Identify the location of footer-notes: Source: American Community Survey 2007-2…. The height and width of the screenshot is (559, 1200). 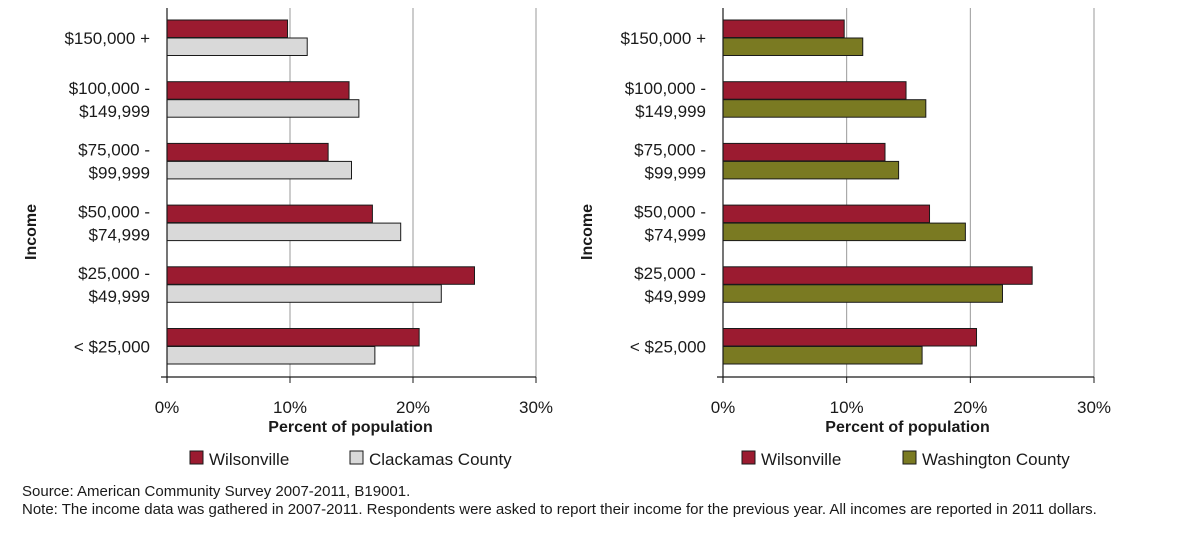
(604, 501).